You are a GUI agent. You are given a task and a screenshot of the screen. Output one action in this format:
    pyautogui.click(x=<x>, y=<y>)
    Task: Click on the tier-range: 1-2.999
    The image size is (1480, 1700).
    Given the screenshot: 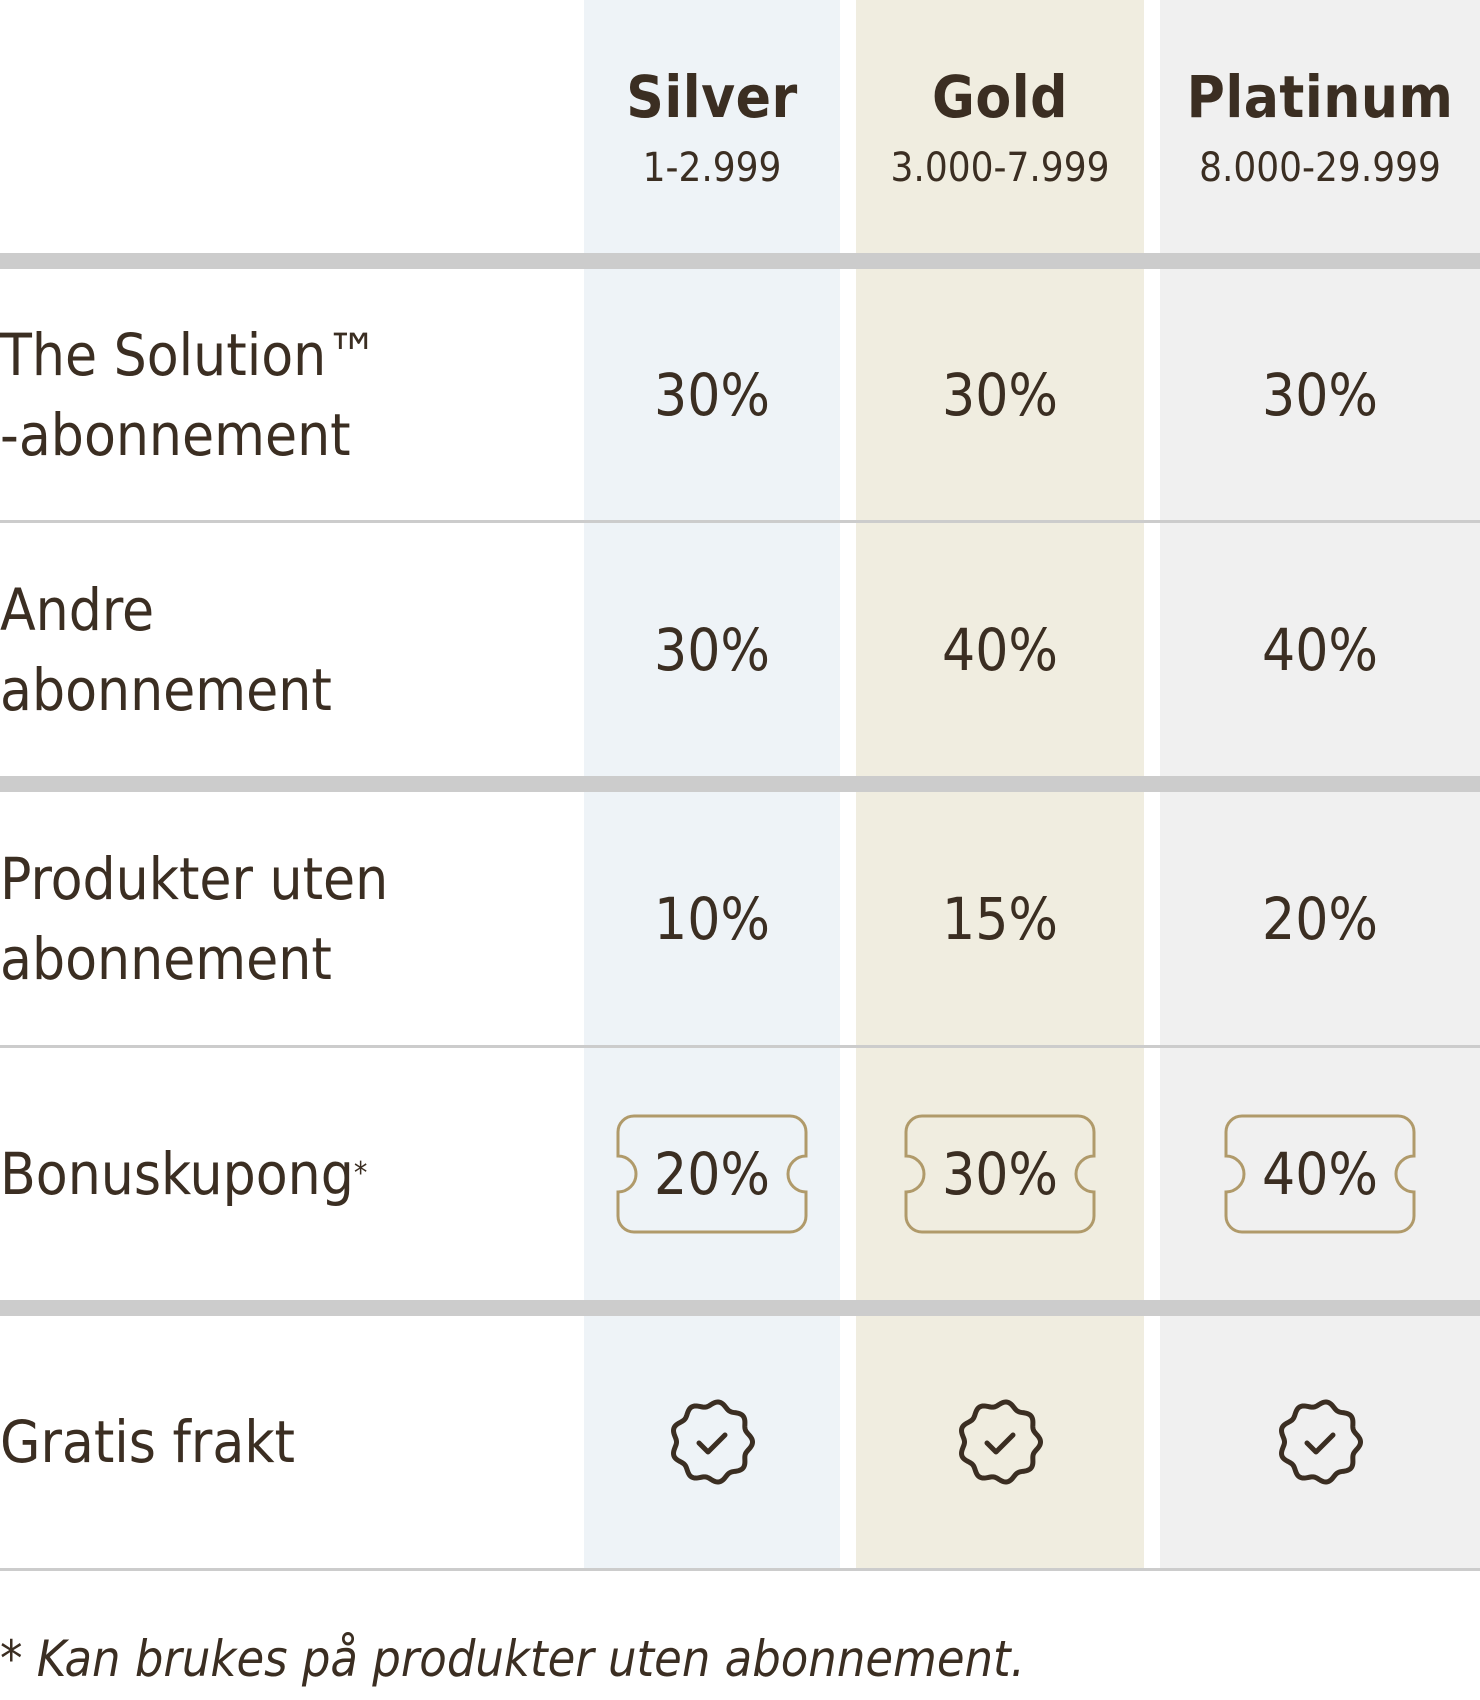 What is the action you would take?
    pyautogui.click(x=712, y=167)
    